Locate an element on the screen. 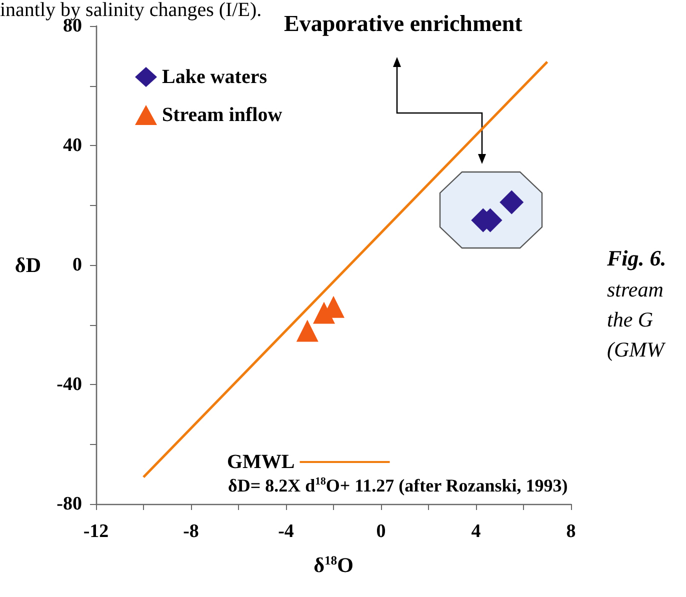 The image size is (686, 597). y-tick-label: -80 is located at coordinates (69, 504).